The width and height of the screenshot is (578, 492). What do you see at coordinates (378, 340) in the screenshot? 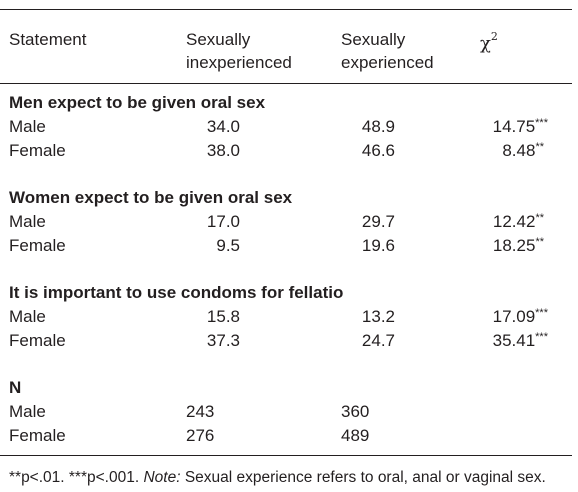
I see `value-experienced: 24.7` at bounding box center [378, 340].